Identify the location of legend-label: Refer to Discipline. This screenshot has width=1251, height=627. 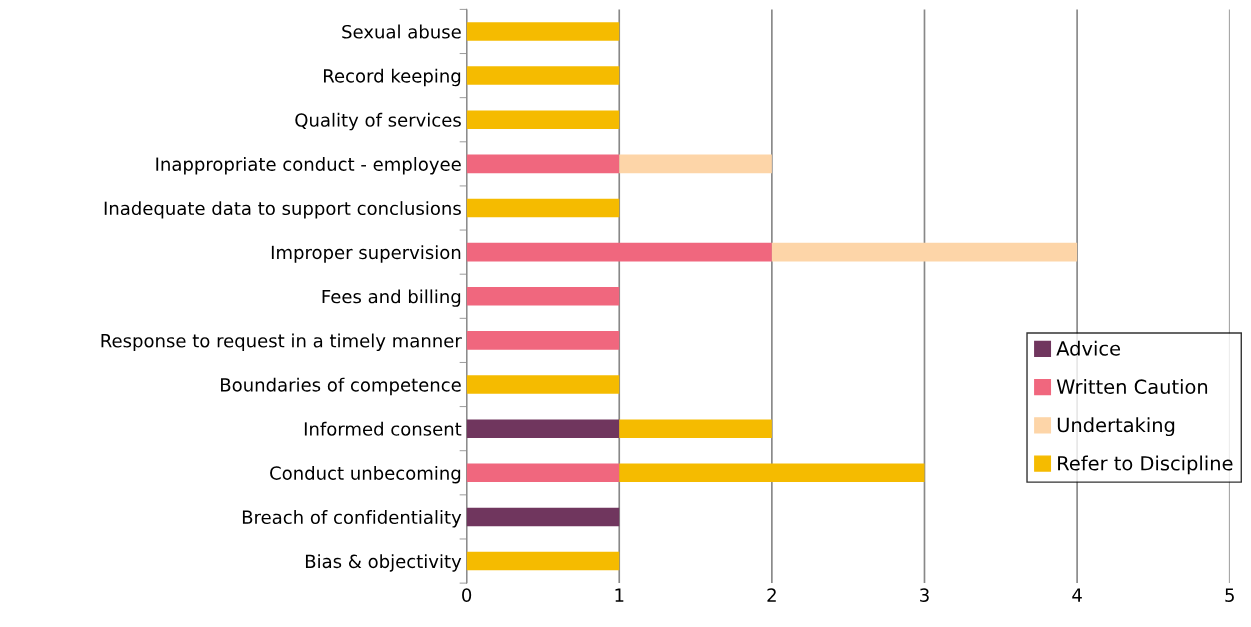
(1145, 465).